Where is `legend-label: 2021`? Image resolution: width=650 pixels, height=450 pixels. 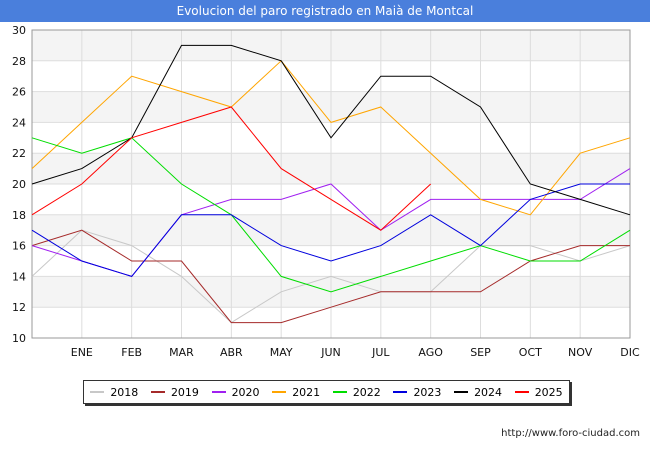
legend-label: 2021 is located at coordinates (306, 392).